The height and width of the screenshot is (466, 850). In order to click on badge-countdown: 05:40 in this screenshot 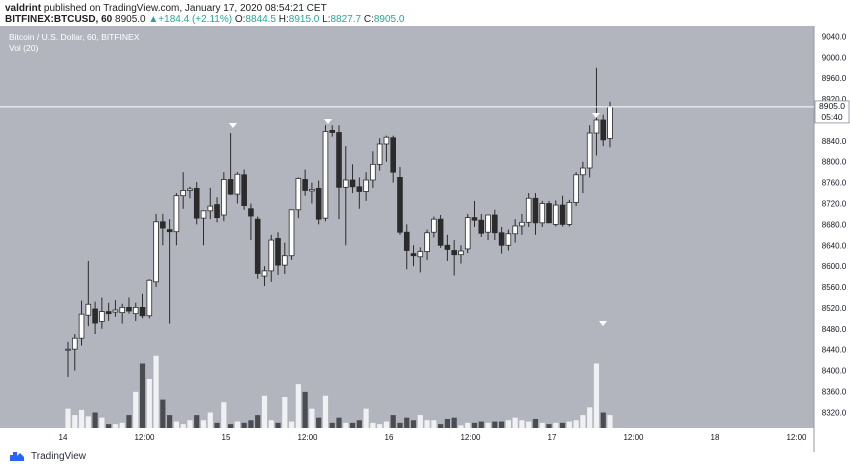, I will do `click(832, 117)`.